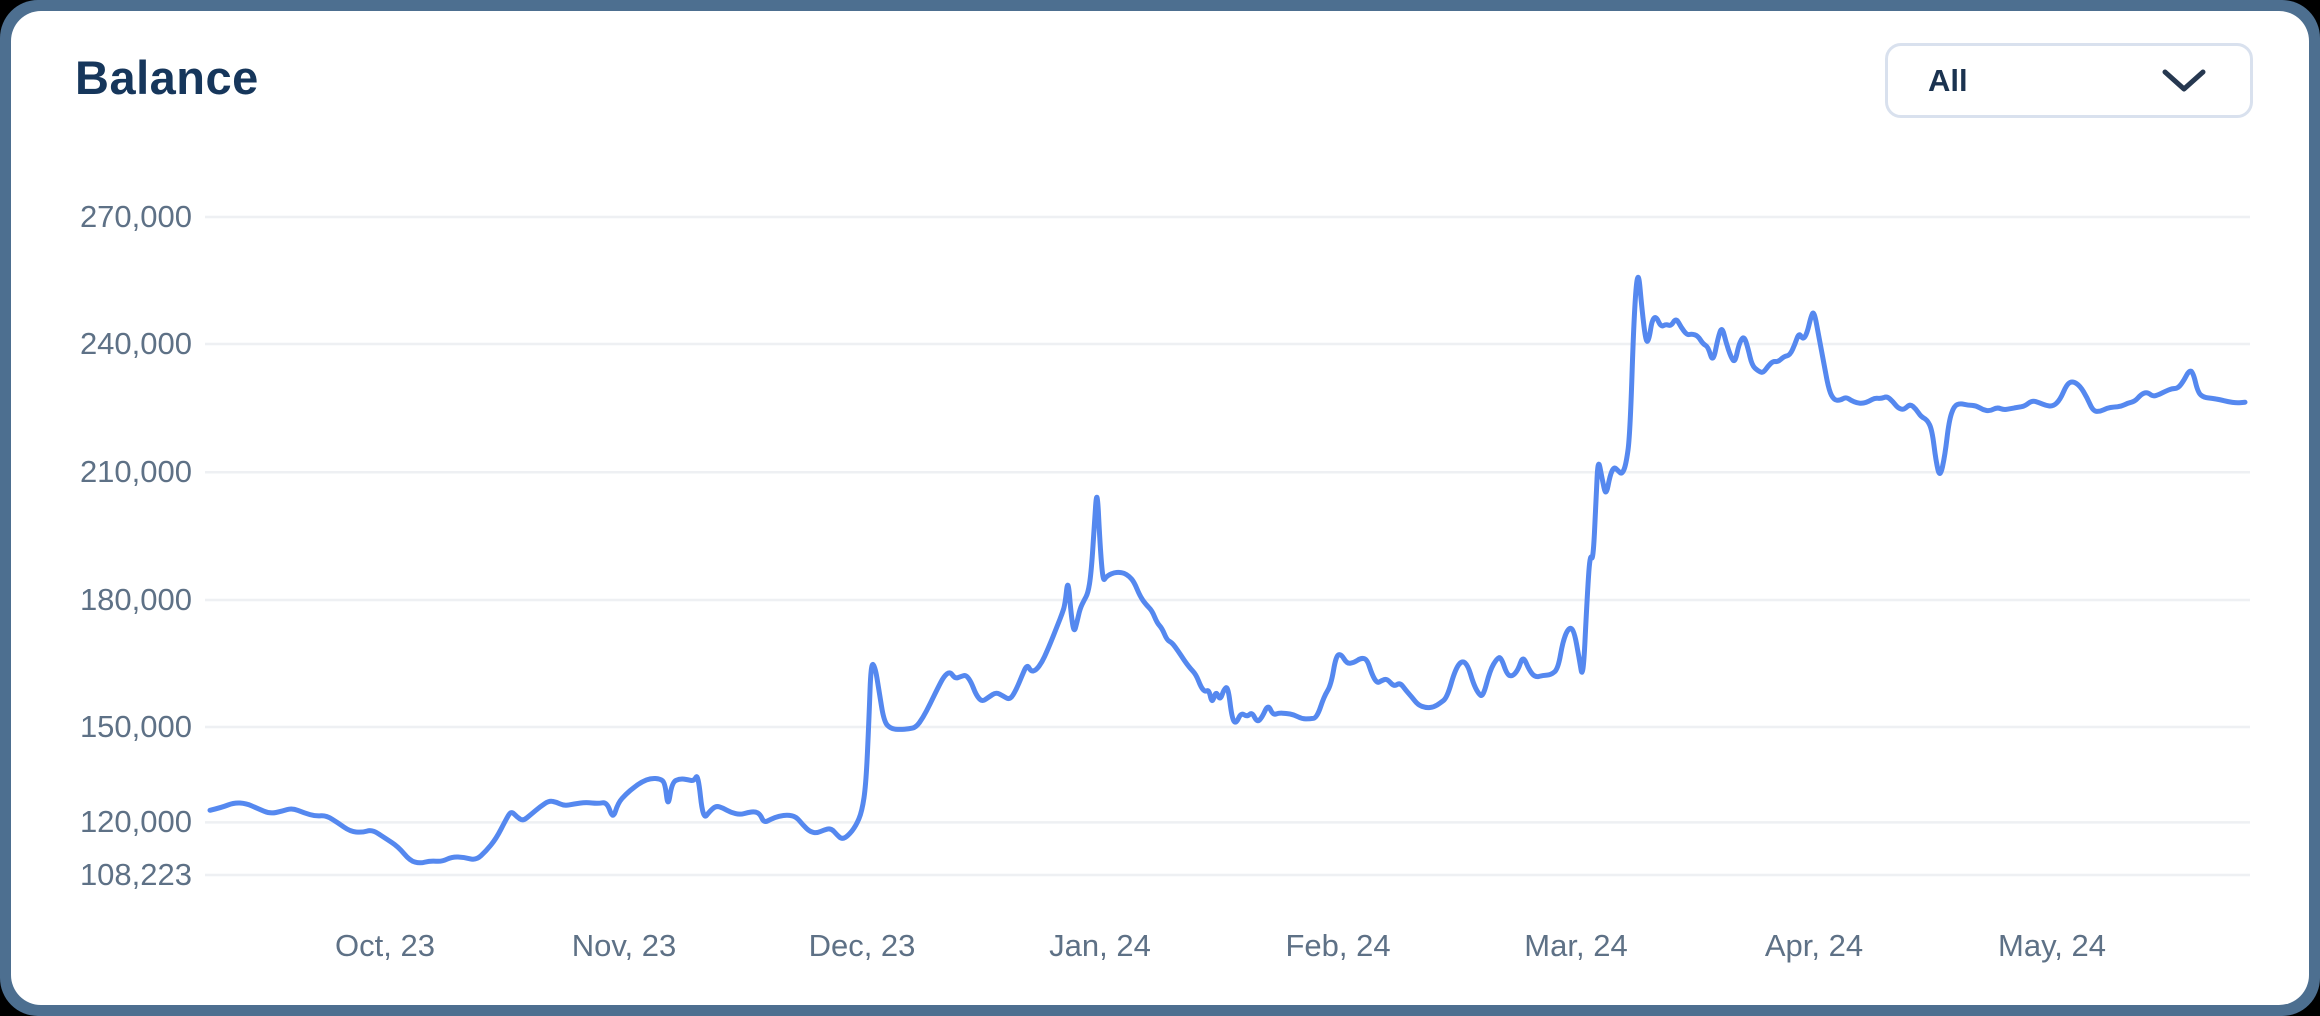  Describe the element at coordinates (385, 945) in the screenshot. I see `x-axis-tick-label: Oct, 23` at that location.